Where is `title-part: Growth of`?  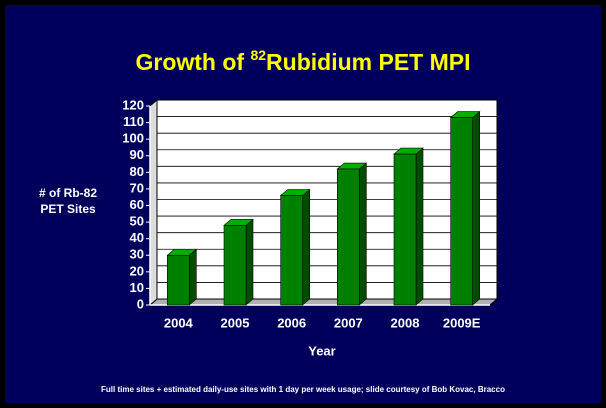
title-part: Growth of is located at coordinates (192, 62).